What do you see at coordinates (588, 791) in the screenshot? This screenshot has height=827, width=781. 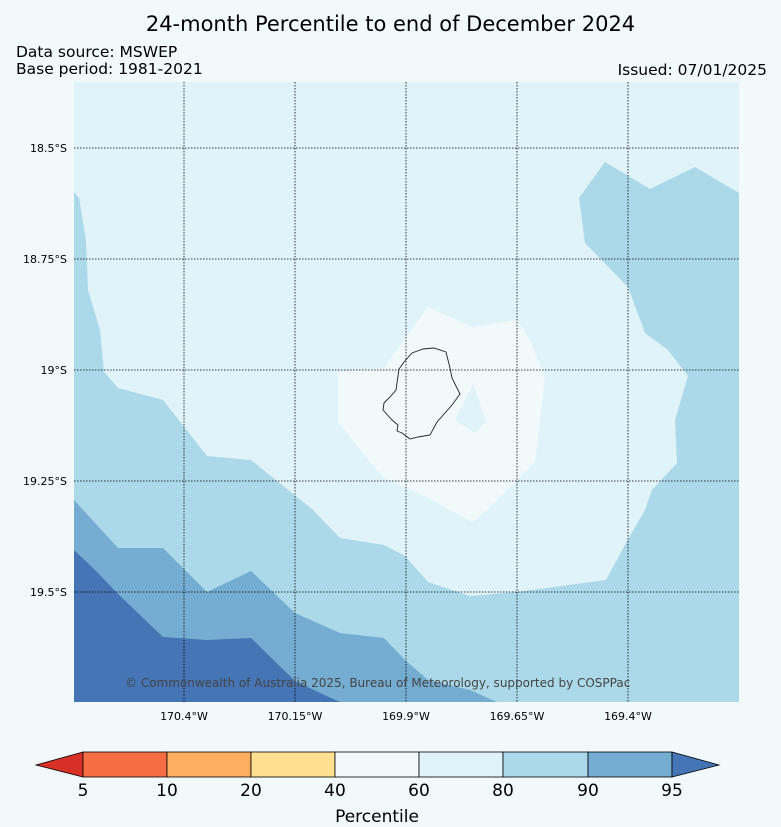 I see `colorbar-tick-label: 90` at bounding box center [588, 791].